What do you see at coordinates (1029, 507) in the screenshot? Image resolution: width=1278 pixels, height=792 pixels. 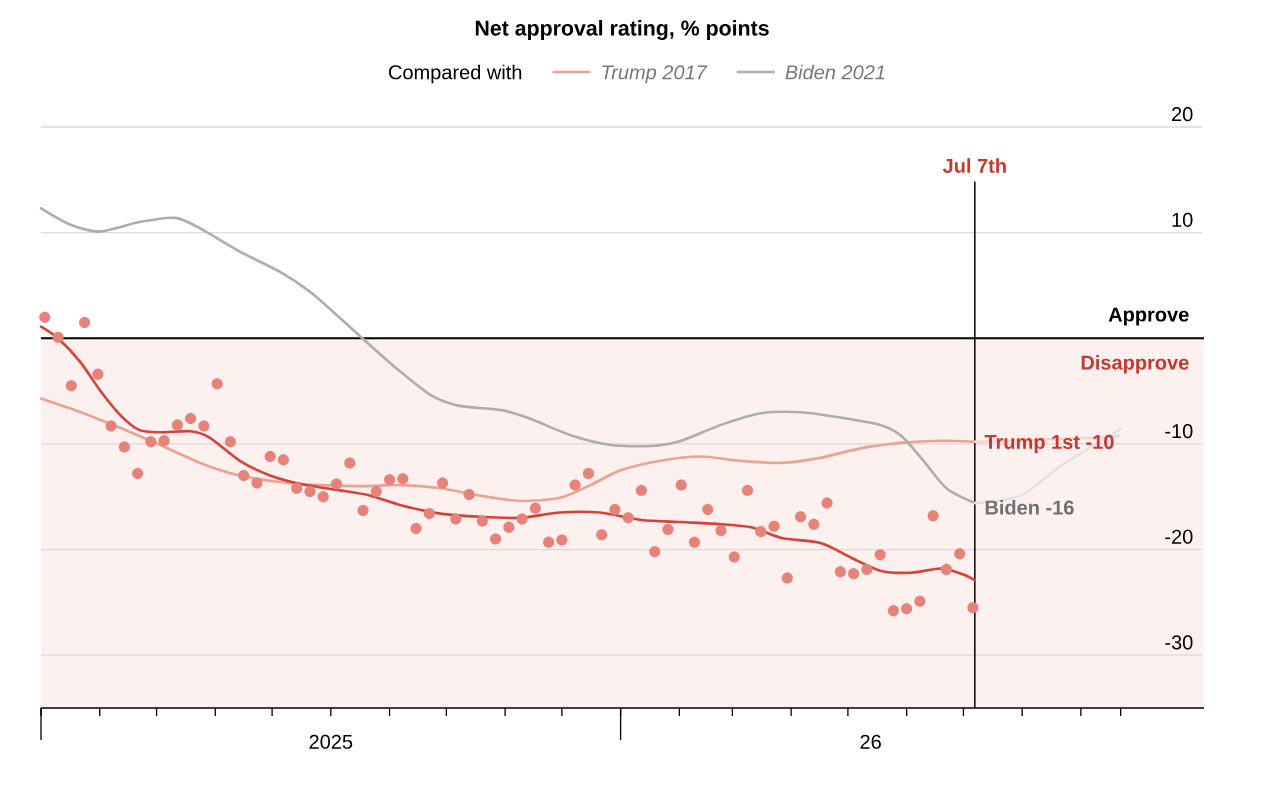 I see `annotation: Biden -16` at bounding box center [1029, 507].